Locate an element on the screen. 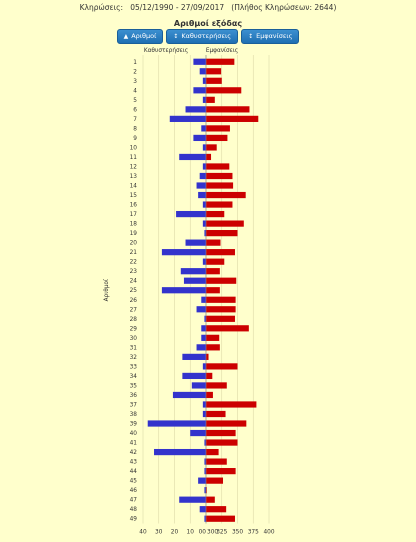  date-range: 05/12/1990 - 27/09/2017 is located at coordinates (177, 7).